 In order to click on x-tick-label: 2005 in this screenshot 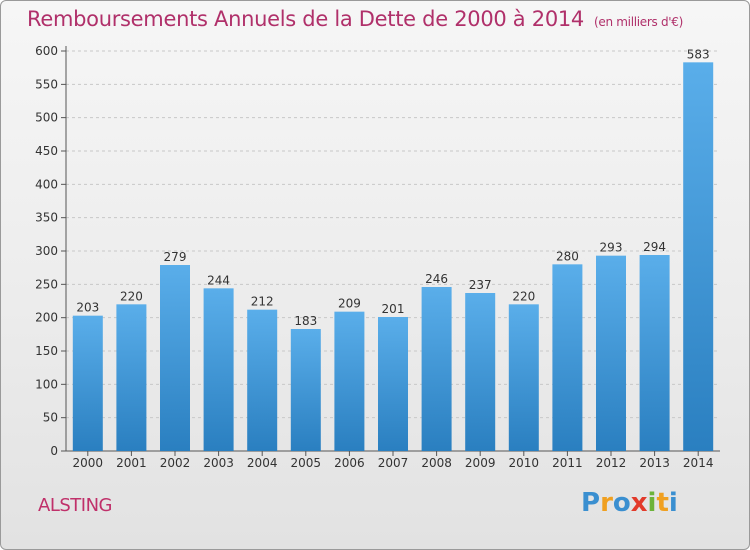, I will do `click(306, 463)`.